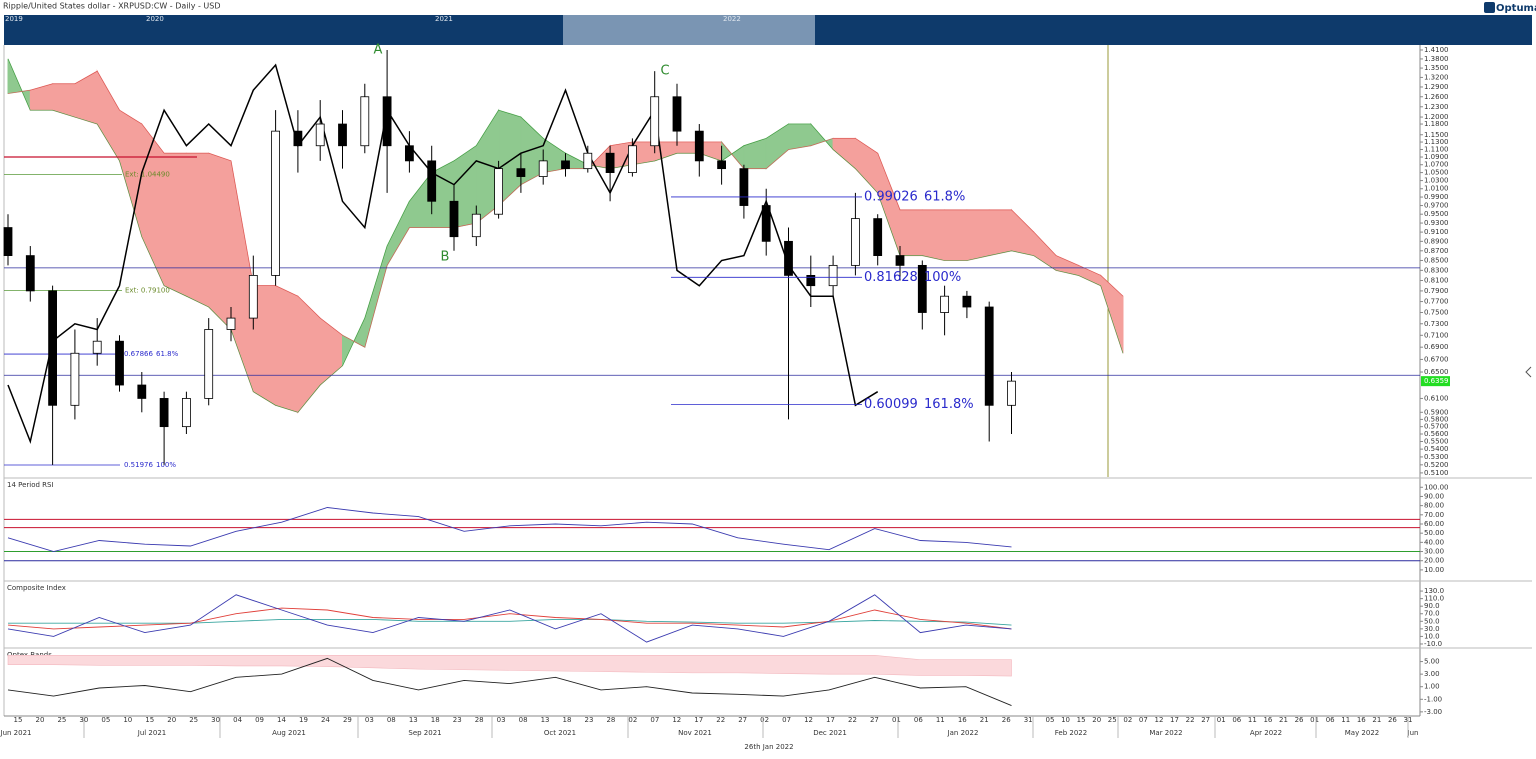  I want to click on x-tick-label: 16, so click(962, 720).